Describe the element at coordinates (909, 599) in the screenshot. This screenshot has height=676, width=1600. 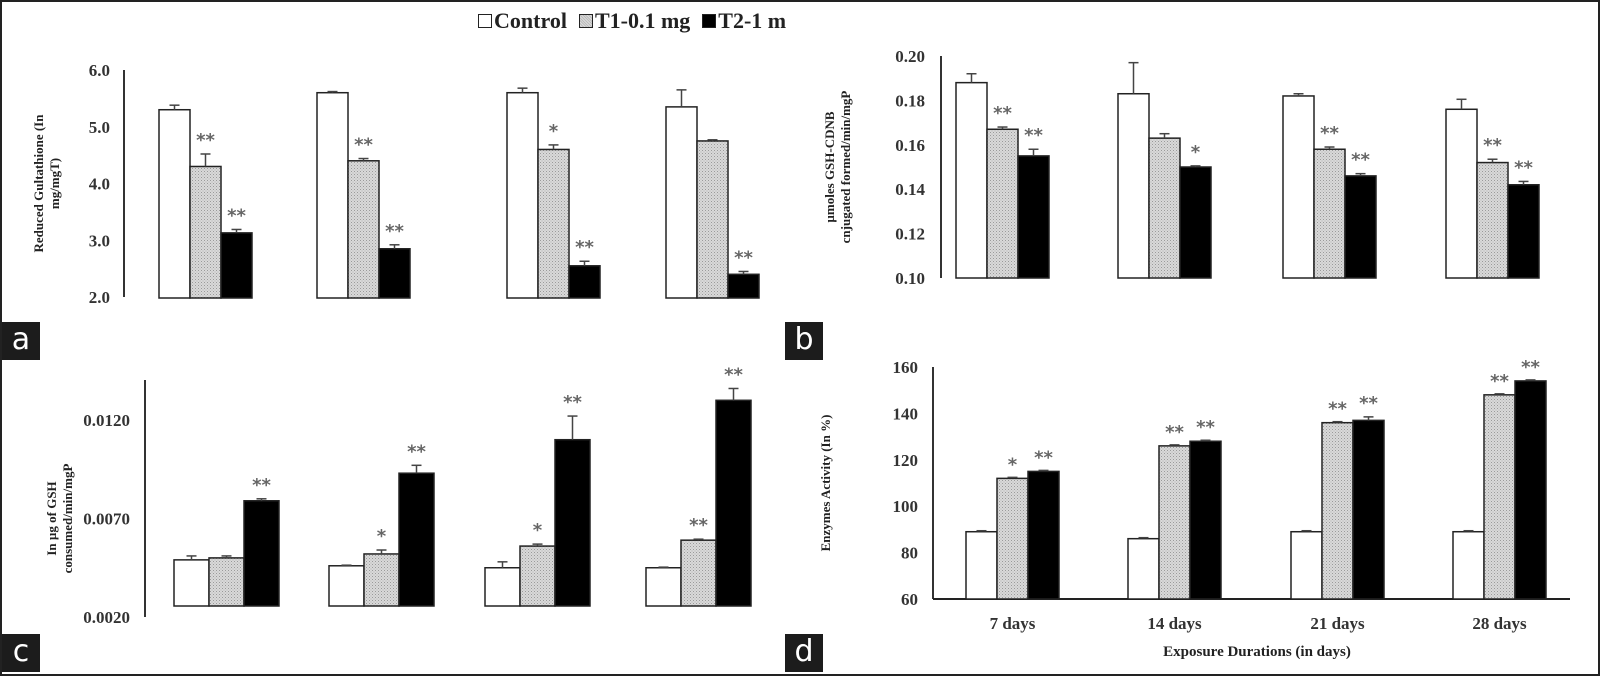
I see `y-tick-label: 60` at that location.